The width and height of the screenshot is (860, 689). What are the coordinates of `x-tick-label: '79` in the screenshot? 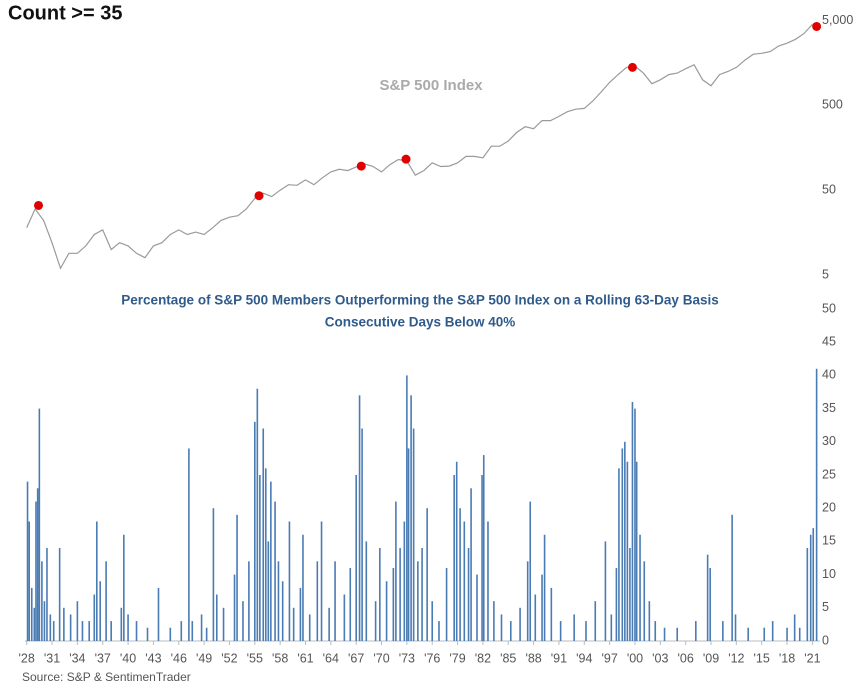 It's located at (457, 658).